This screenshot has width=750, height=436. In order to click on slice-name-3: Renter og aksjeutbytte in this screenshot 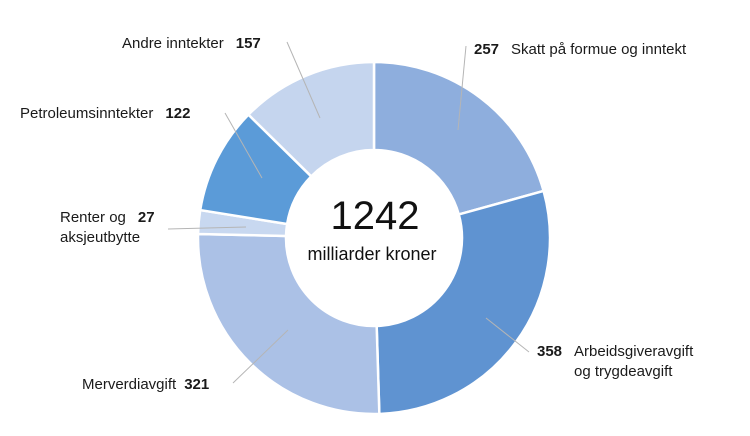, I will do `click(100, 227)`.